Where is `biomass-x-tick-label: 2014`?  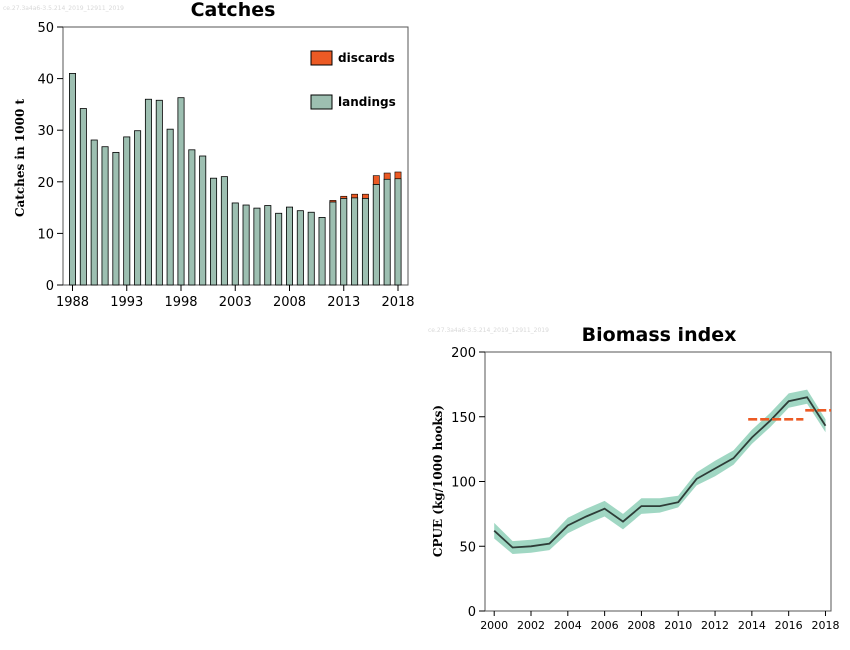 biomass-x-tick-label: 2014 is located at coordinates (752, 625).